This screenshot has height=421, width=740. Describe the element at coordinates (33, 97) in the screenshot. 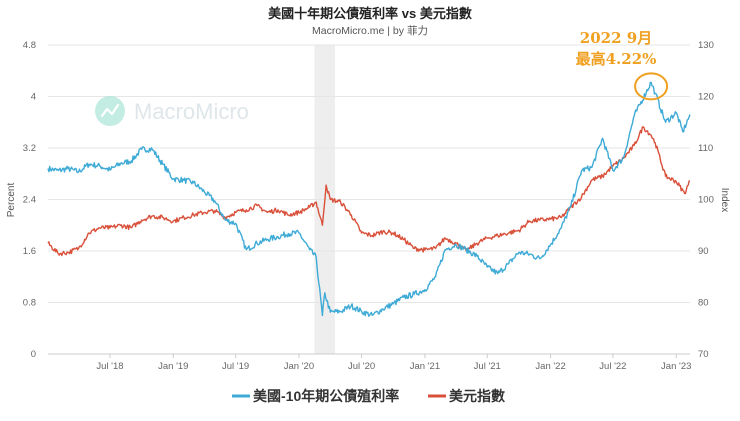

I see `left-tick-label: 4` at that location.